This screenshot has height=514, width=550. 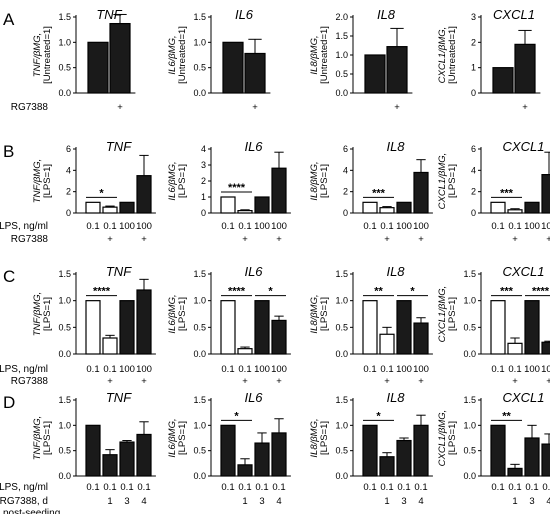 I want to click on y-axis-label: IL6/βMG,, so click(x=172, y=54).